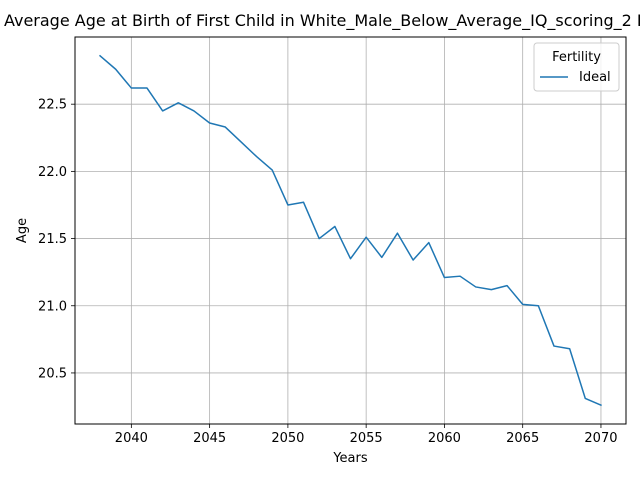  Describe the element at coordinates (52, 239) in the screenshot. I see `y-tick-label: 21.5` at that location.